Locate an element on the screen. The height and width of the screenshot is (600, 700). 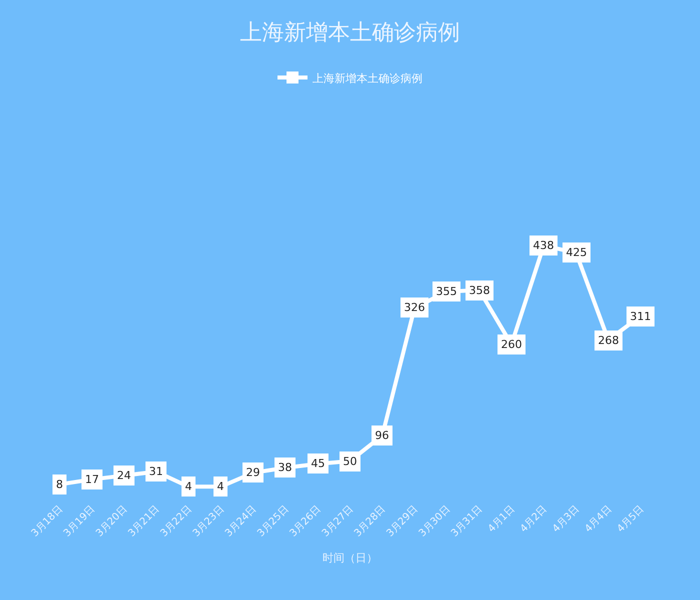
legend-label: 上海新增本土确诊病例 is located at coordinates (367, 78).